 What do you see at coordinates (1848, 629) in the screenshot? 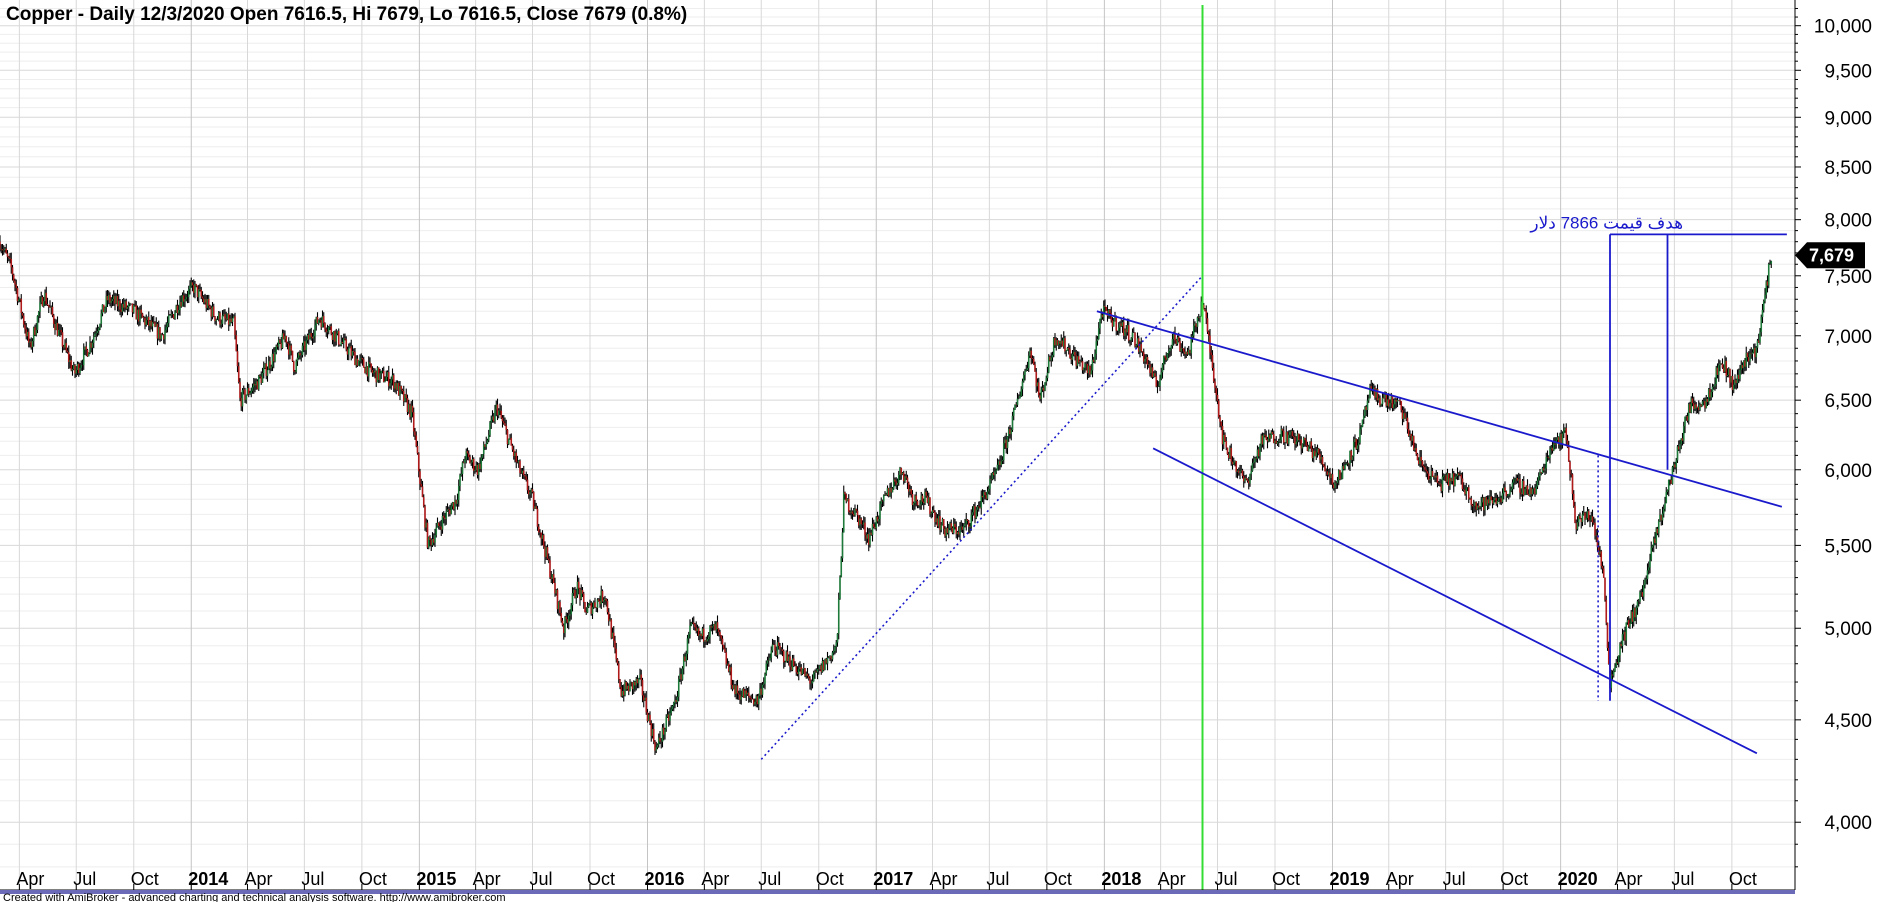
I see `y-tick-label-5000: 5,000` at bounding box center [1848, 629].